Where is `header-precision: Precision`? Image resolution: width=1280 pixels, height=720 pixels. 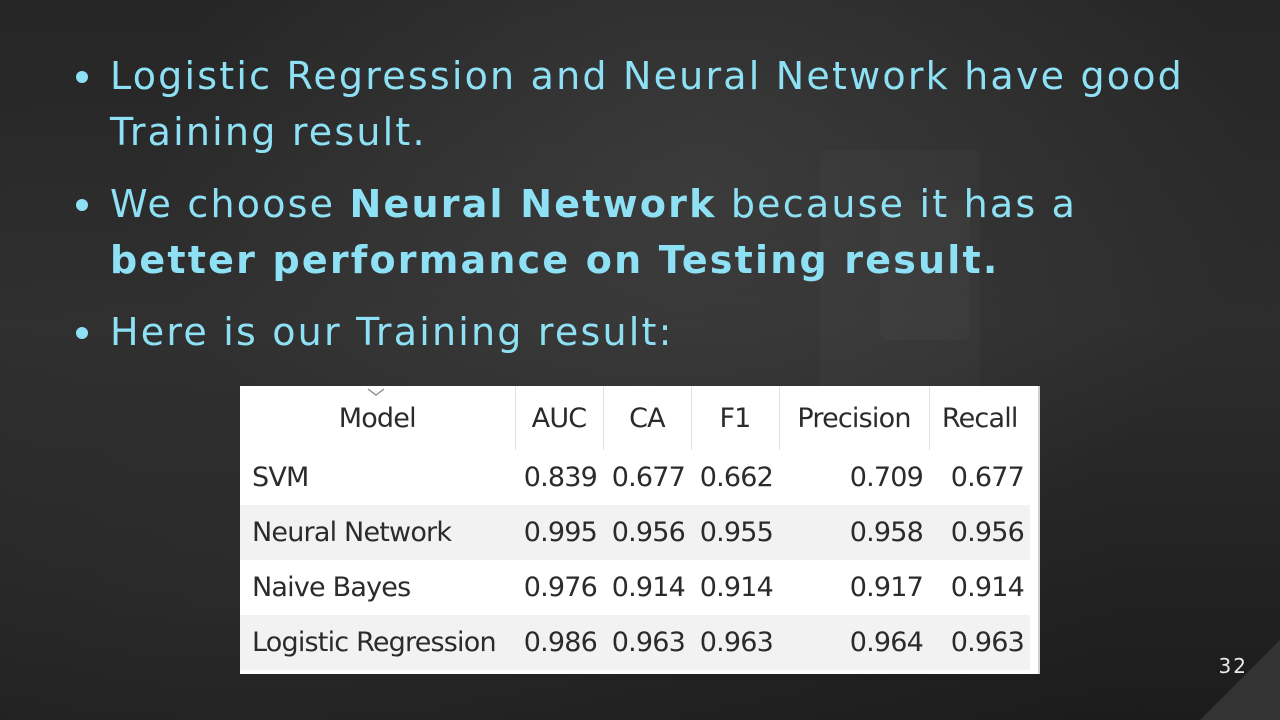
header-precision: Precision is located at coordinates (854, 418).